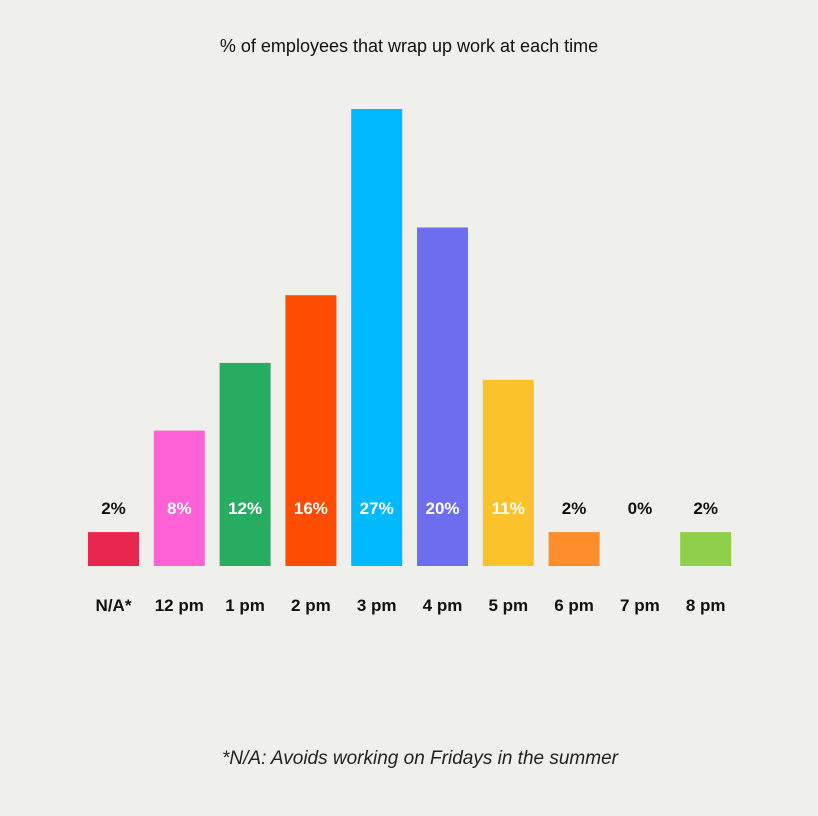  Describe the element at coordinates (706, 549) in the screenshot. I see `bar-8-pm` at that location.